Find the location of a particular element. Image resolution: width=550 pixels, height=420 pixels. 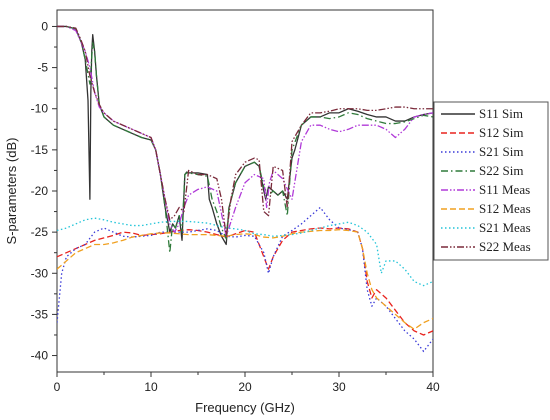

x-tick-label: 20 is located at coordinates (245, 387).